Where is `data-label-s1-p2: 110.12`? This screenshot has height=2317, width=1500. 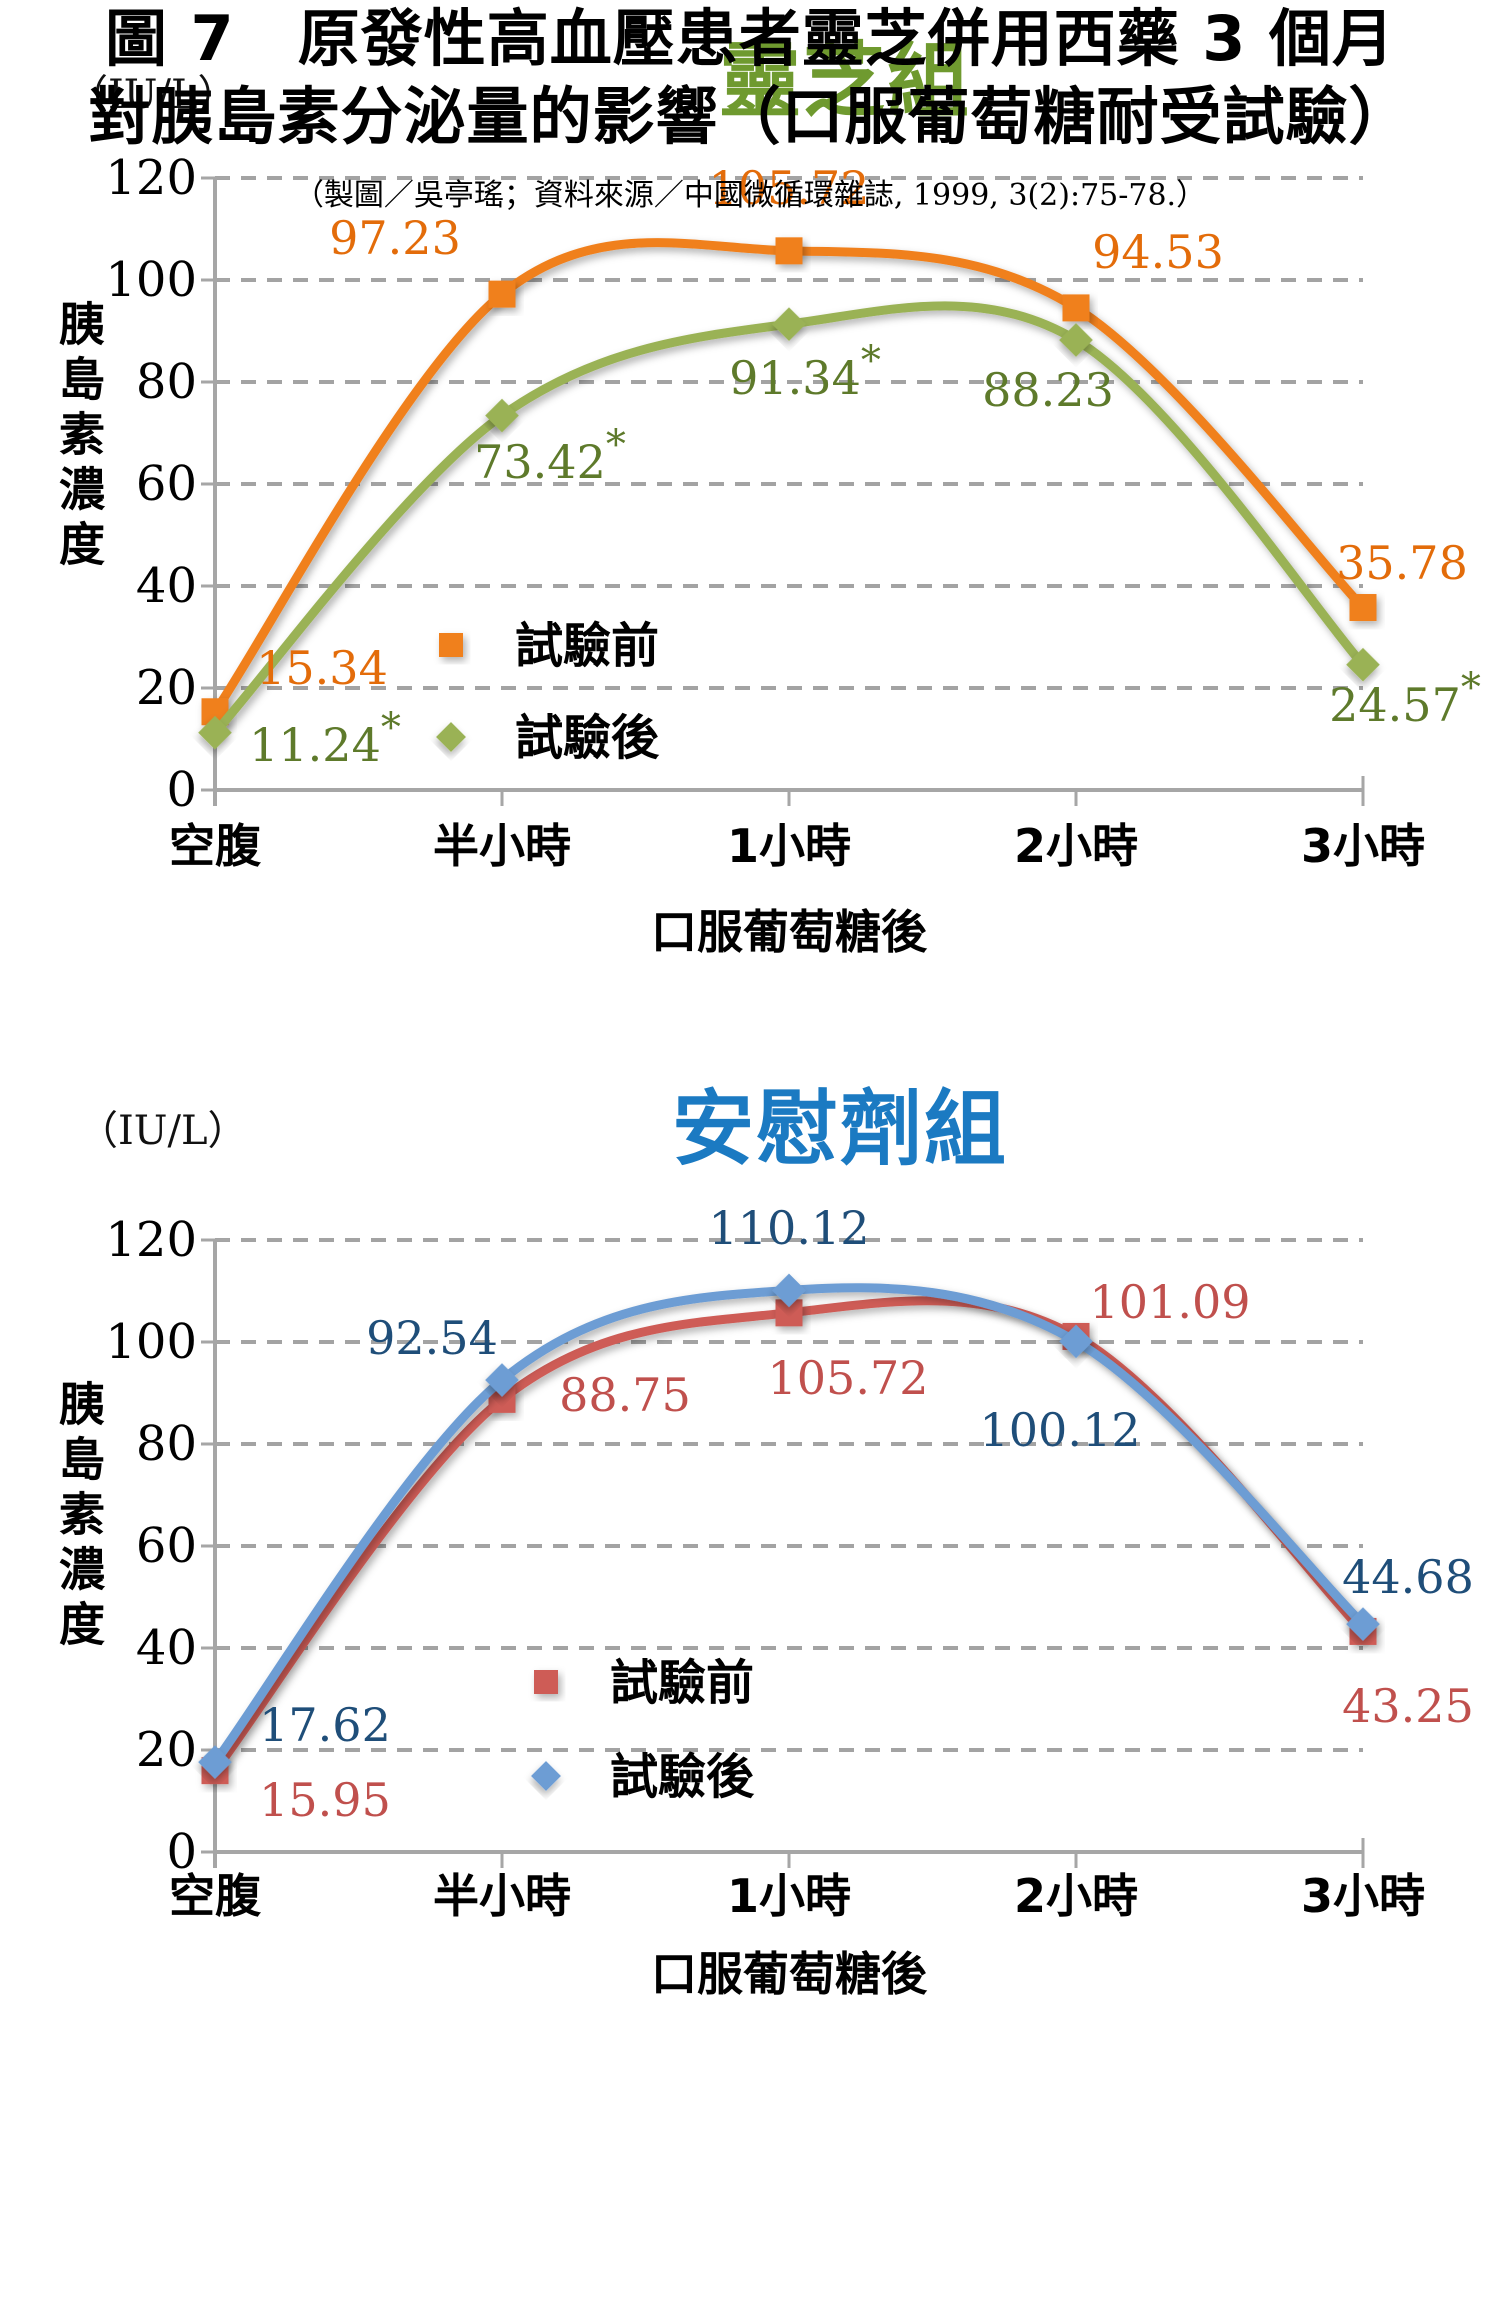 data-label-s1-p2: 110.12 is located at coordinates (789, 1228).